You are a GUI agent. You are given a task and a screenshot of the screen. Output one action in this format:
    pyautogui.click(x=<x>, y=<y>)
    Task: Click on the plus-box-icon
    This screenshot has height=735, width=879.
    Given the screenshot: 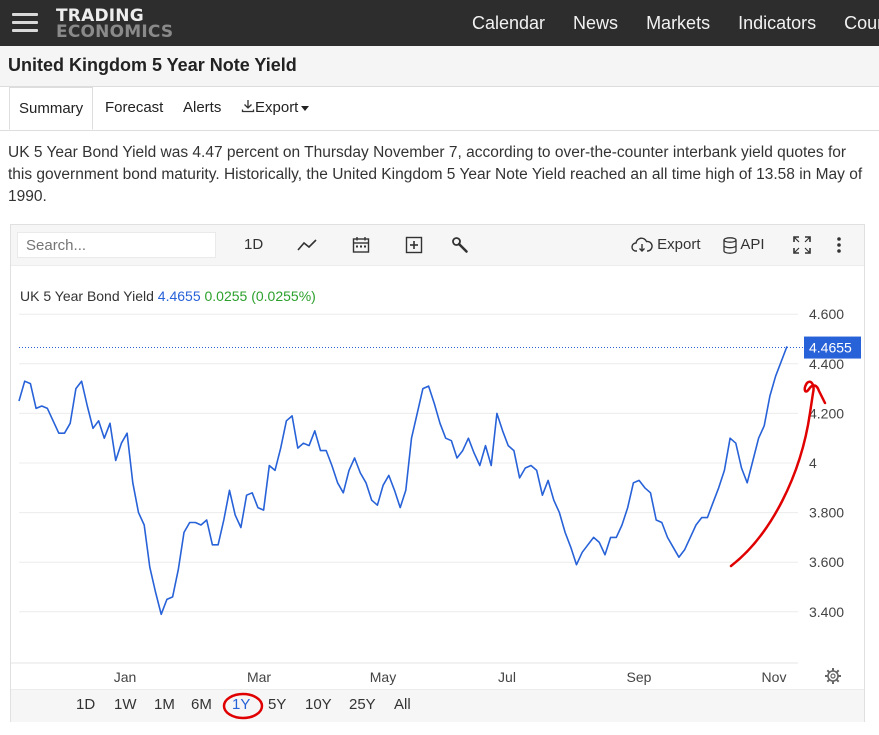 What is the action you would take?
    pyautogui.click(x=414, y=245)
    